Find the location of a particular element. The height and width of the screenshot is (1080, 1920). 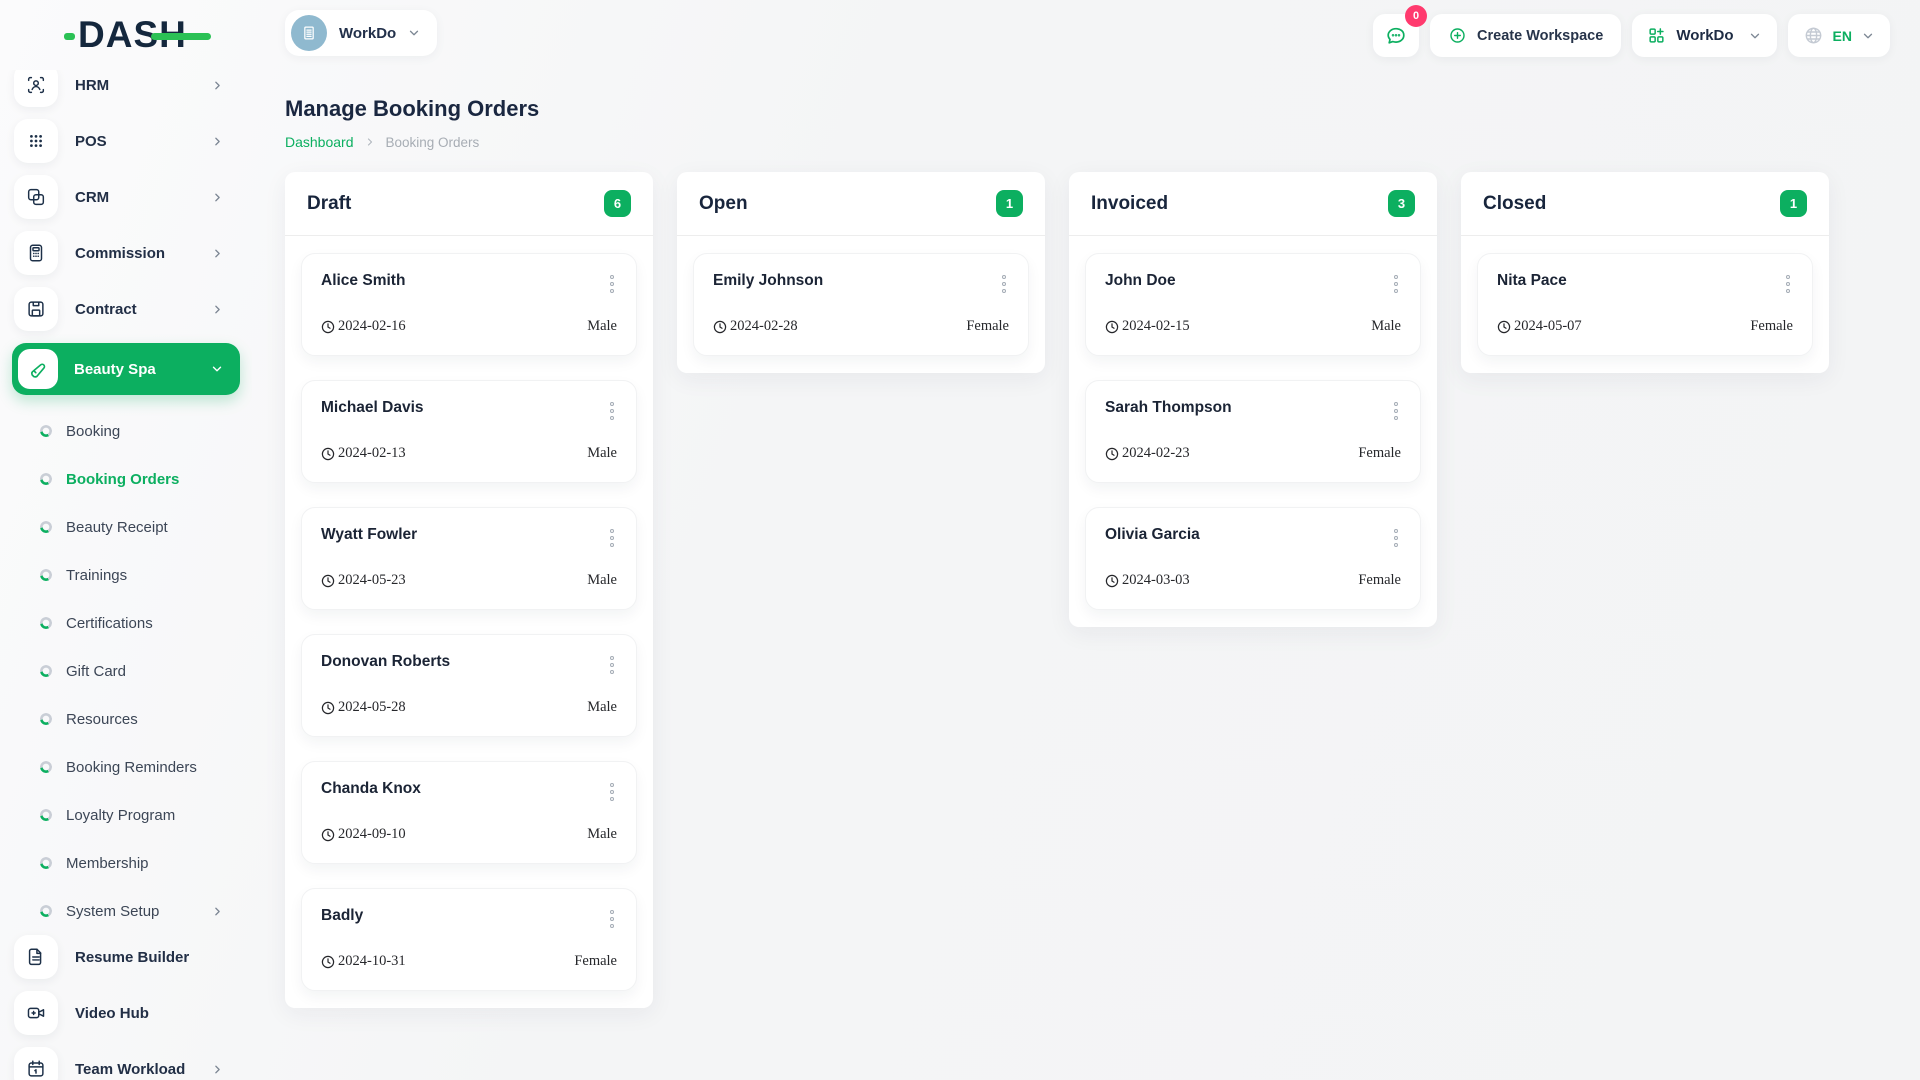

language-selector: EN is located at coordinates (1838, 35).